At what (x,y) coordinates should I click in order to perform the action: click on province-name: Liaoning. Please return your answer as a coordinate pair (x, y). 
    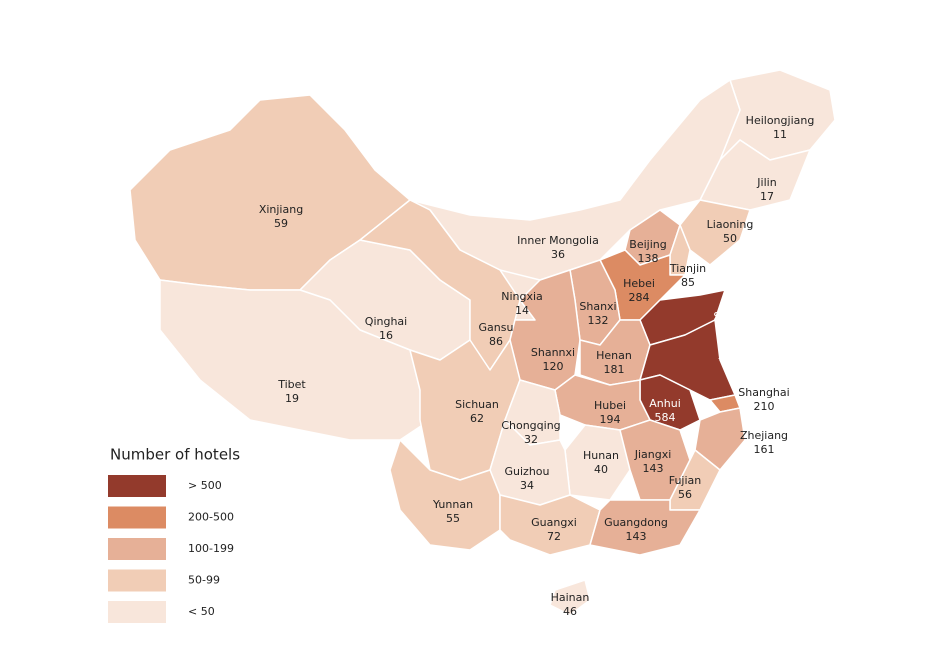
    Looking at the image, I should click on (730, 224).